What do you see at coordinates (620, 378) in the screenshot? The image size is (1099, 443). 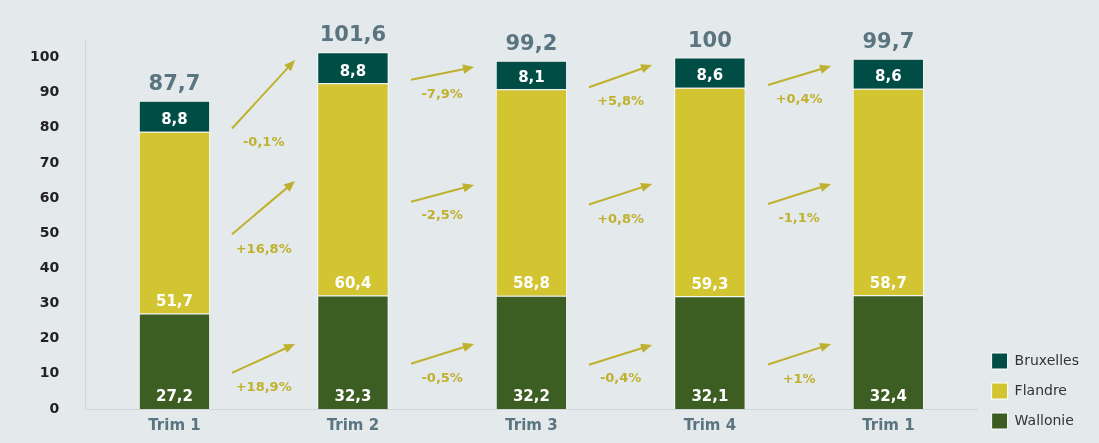 I see `annotation: -0,4%` at bounding box center [620, 378].